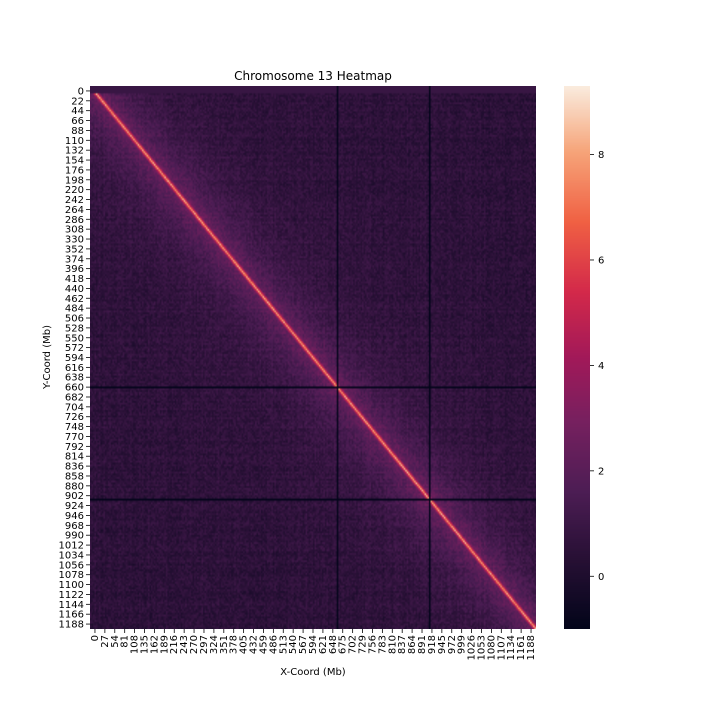 Image resolution: width=720 pixels, height=724 pixels. Describe the element at coordinates (432, 644) in the screenshot. I see `x-tick-label: 918` at that location.